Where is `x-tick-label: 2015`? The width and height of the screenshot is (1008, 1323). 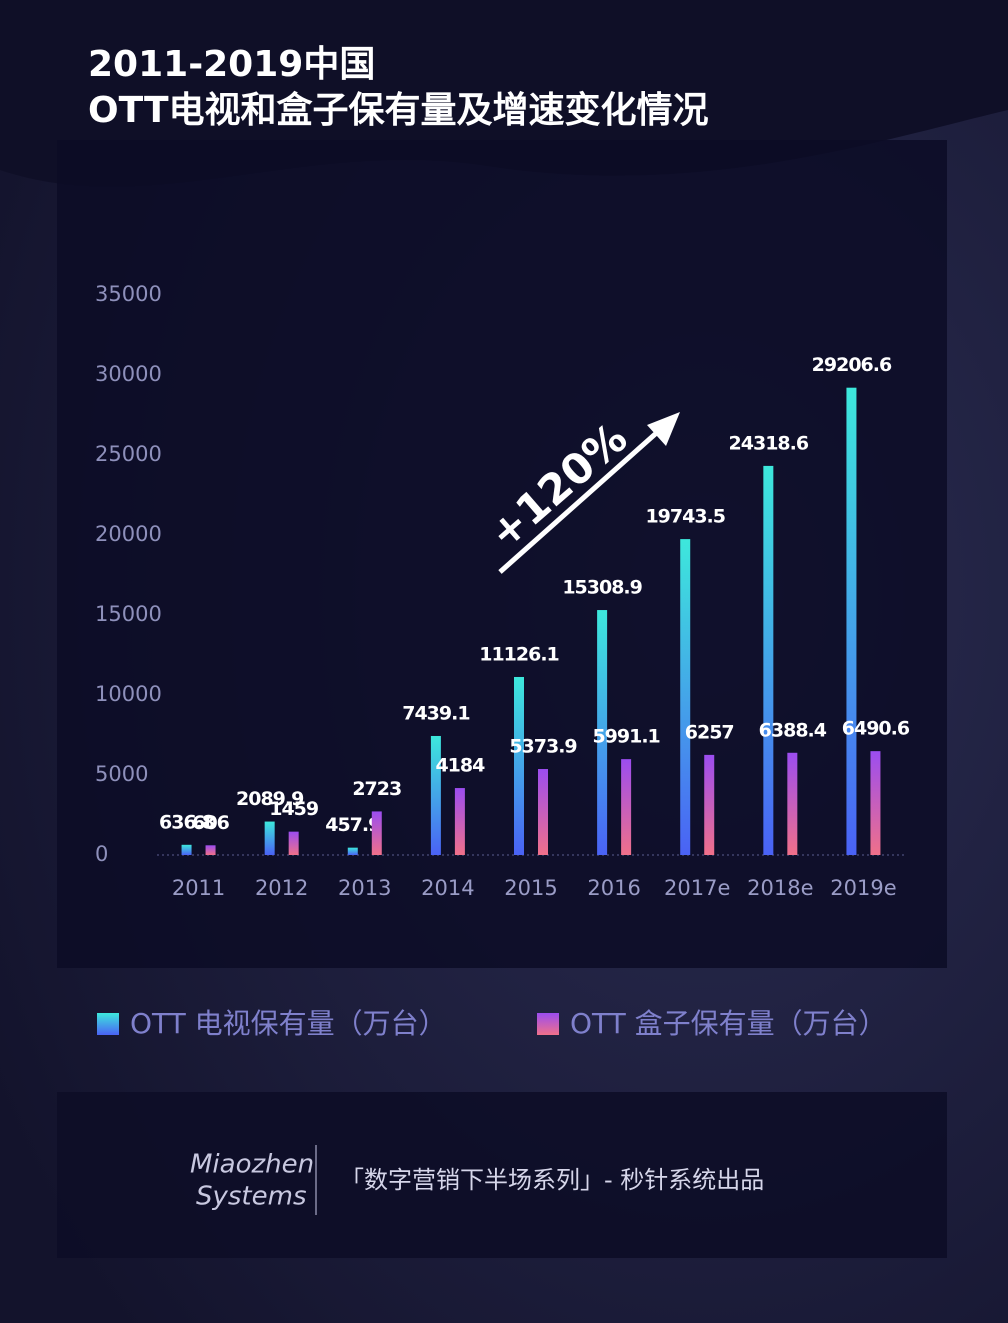 x-tick-label: 2015 is located at coordinates (530, 888).